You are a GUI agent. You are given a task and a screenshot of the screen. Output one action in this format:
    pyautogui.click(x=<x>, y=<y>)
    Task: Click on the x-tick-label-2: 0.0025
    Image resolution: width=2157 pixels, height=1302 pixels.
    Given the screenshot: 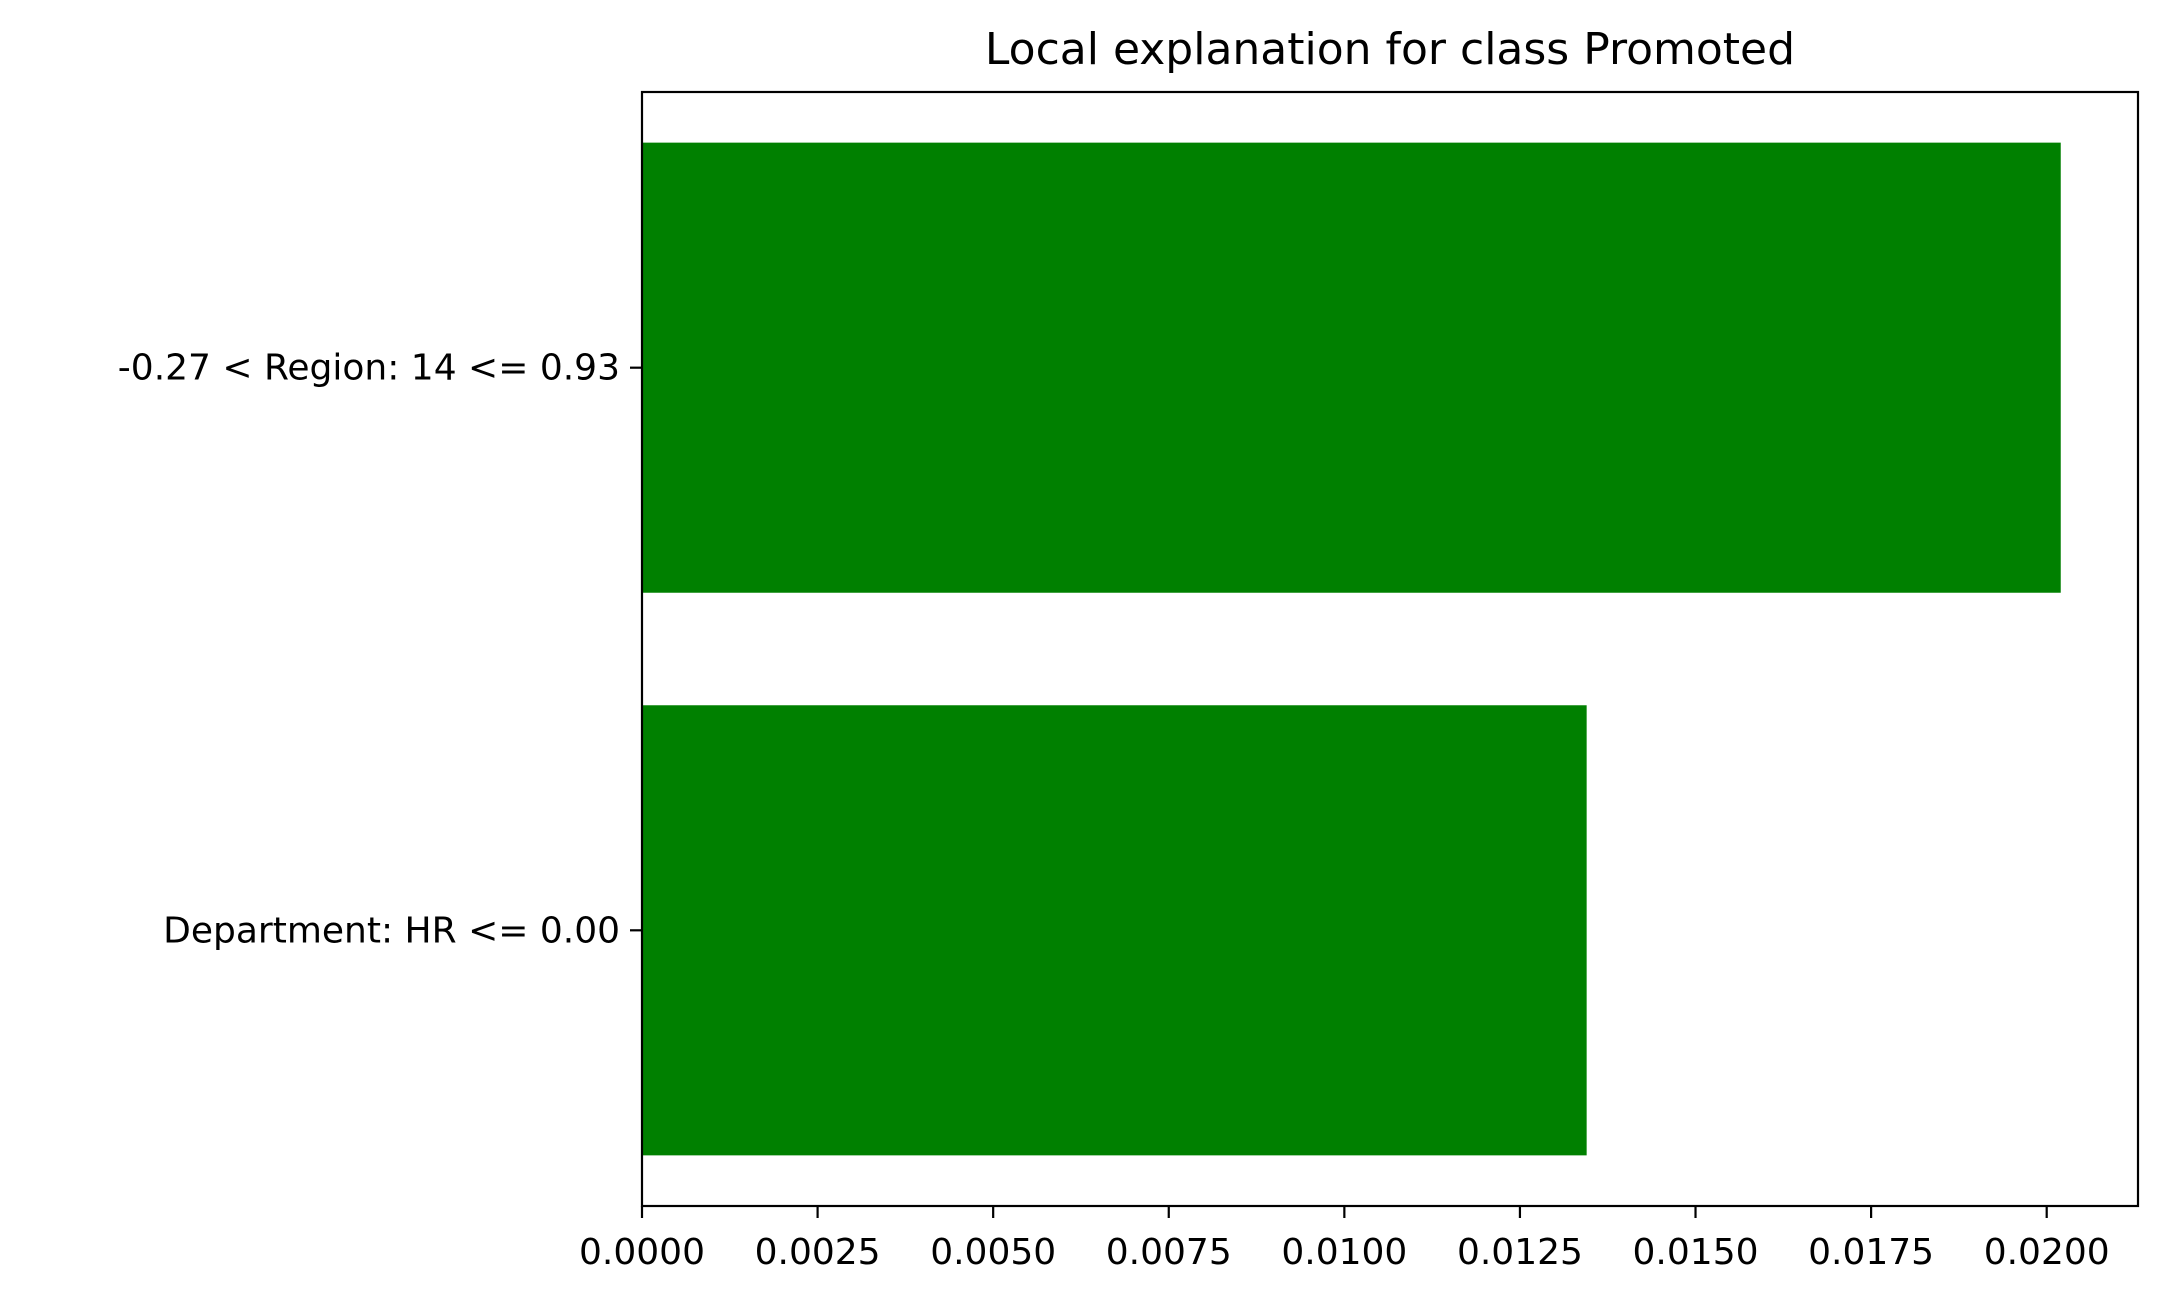 What is the action you would take?
    pyautogui.click(x=818, y=1252)
    